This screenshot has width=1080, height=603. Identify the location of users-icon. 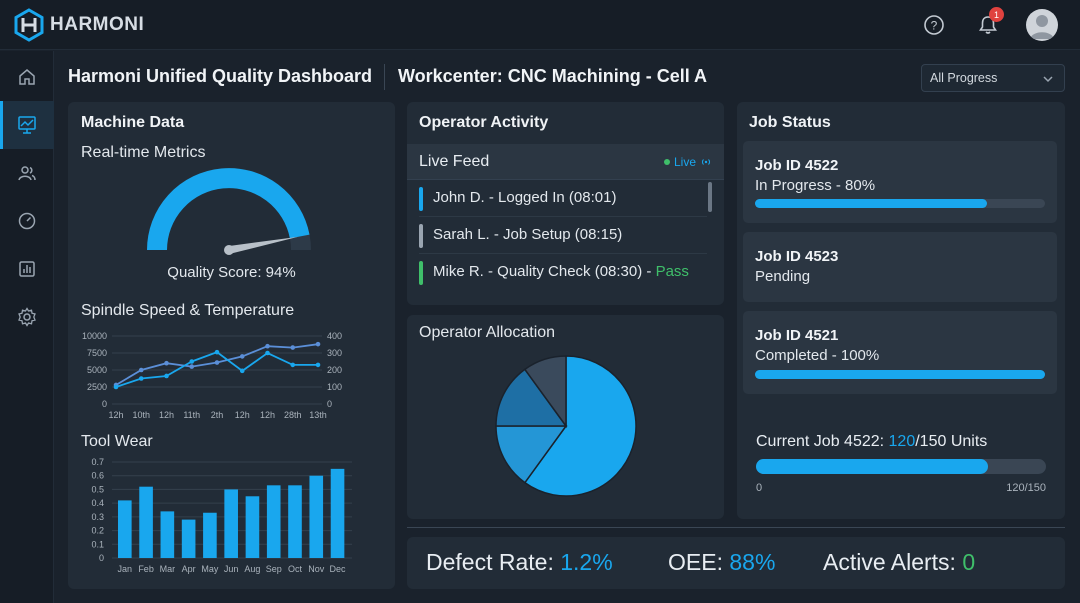
(27, 173).